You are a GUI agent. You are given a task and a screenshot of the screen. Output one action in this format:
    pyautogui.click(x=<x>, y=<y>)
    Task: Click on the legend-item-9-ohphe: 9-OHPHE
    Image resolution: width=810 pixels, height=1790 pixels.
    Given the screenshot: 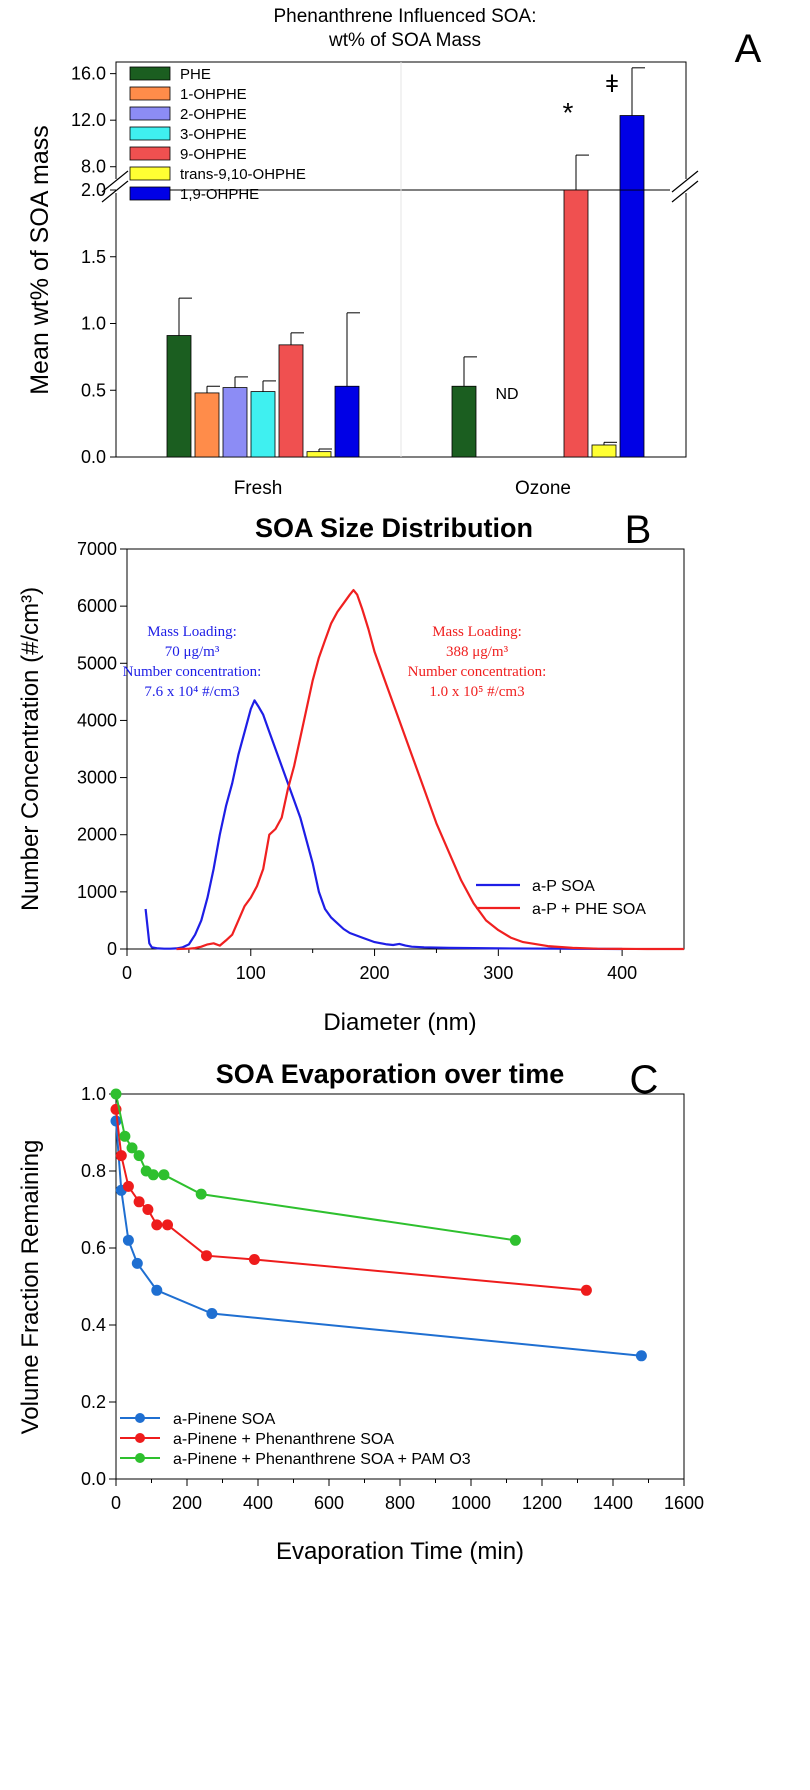 What is the action you would take?
    pyautogui.click(x=188, y=154)
    